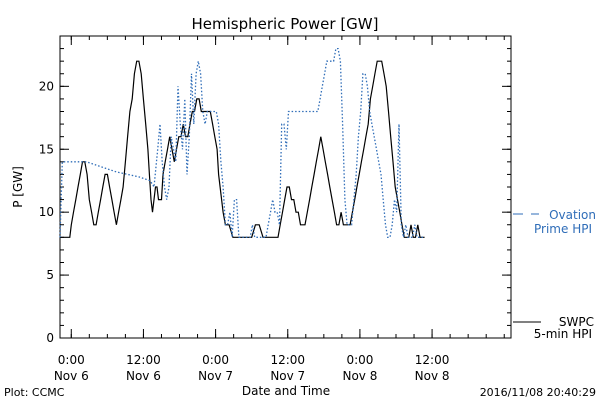  Describe the element at coordinates (46, 212) in the screenshot. I see `y-tick-label: 10` at that location.